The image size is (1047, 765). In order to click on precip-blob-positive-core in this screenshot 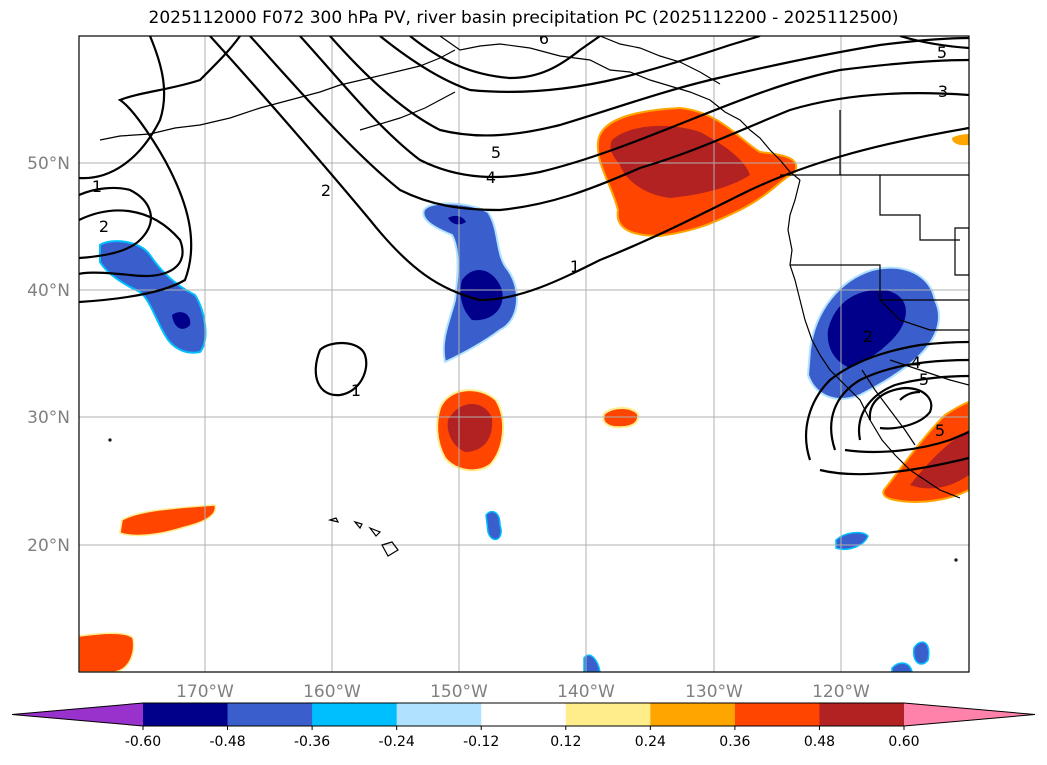, I will do `click(680, 161)`.